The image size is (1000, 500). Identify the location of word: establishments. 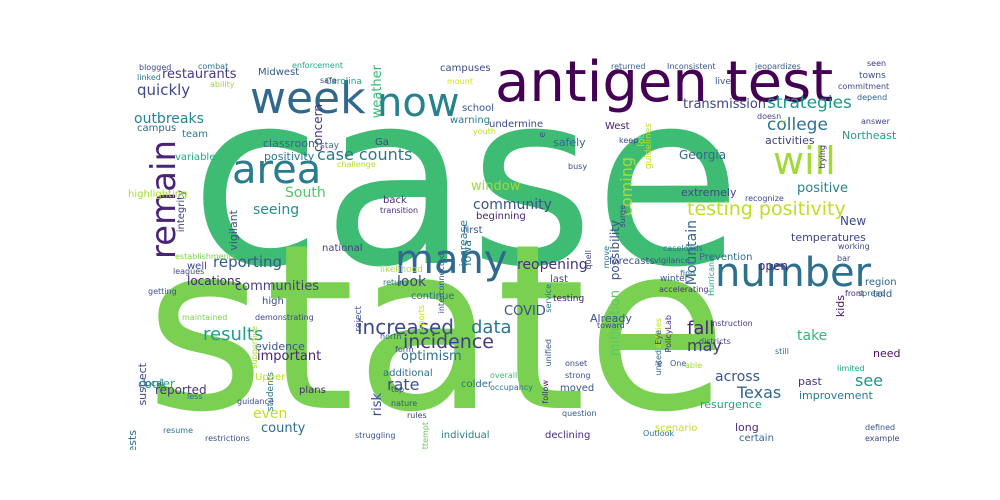
(205, 256).